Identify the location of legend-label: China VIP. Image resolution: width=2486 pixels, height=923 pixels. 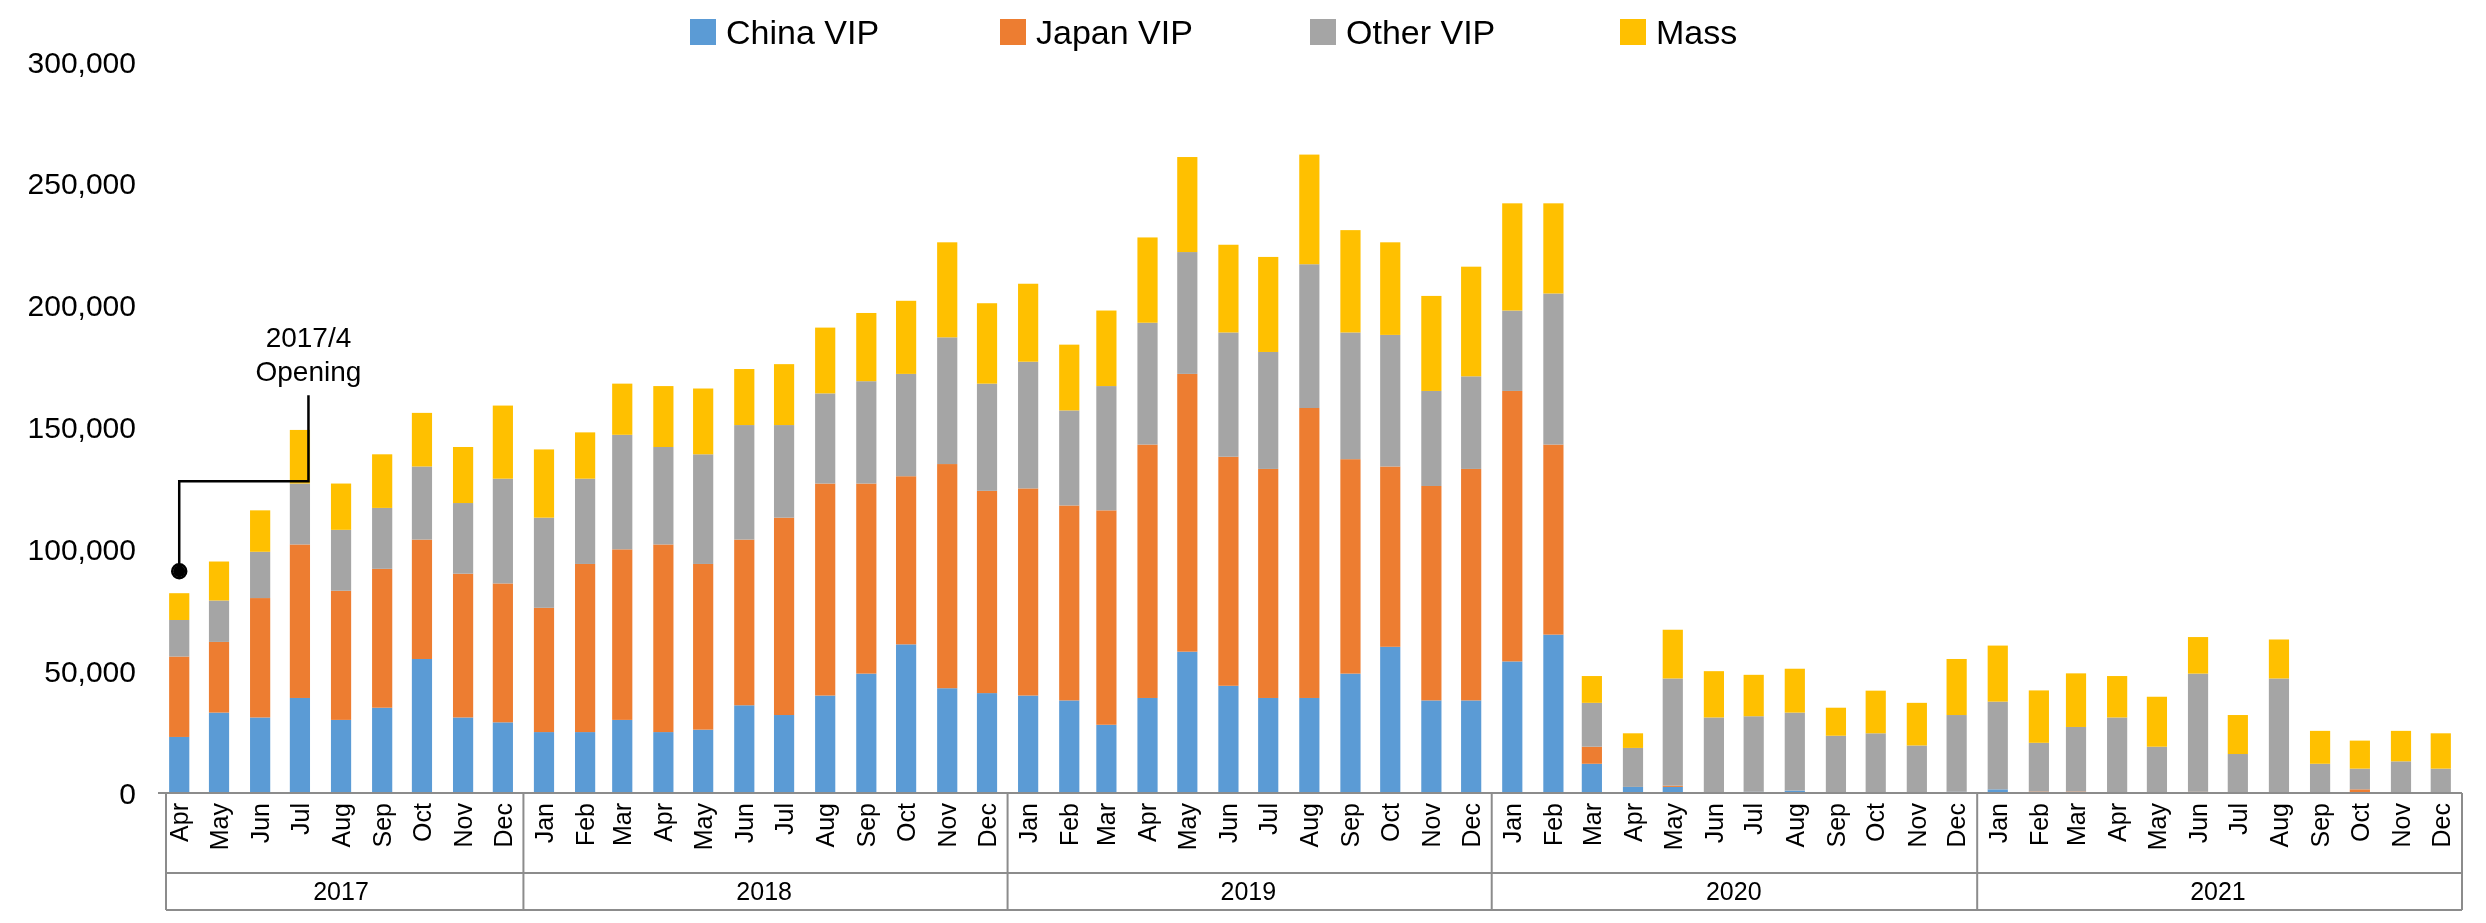
(803, 31).